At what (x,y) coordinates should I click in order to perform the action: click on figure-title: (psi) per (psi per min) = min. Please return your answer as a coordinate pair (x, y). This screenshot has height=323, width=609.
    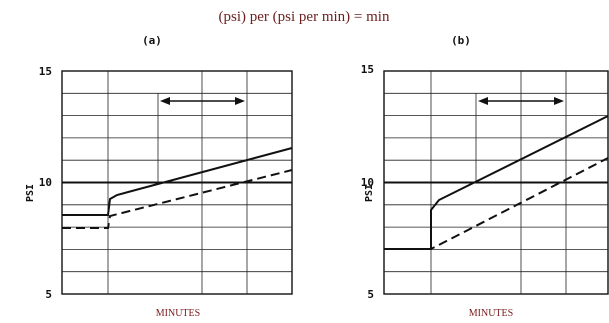
    Looking at the image, I should click on (304, 17).